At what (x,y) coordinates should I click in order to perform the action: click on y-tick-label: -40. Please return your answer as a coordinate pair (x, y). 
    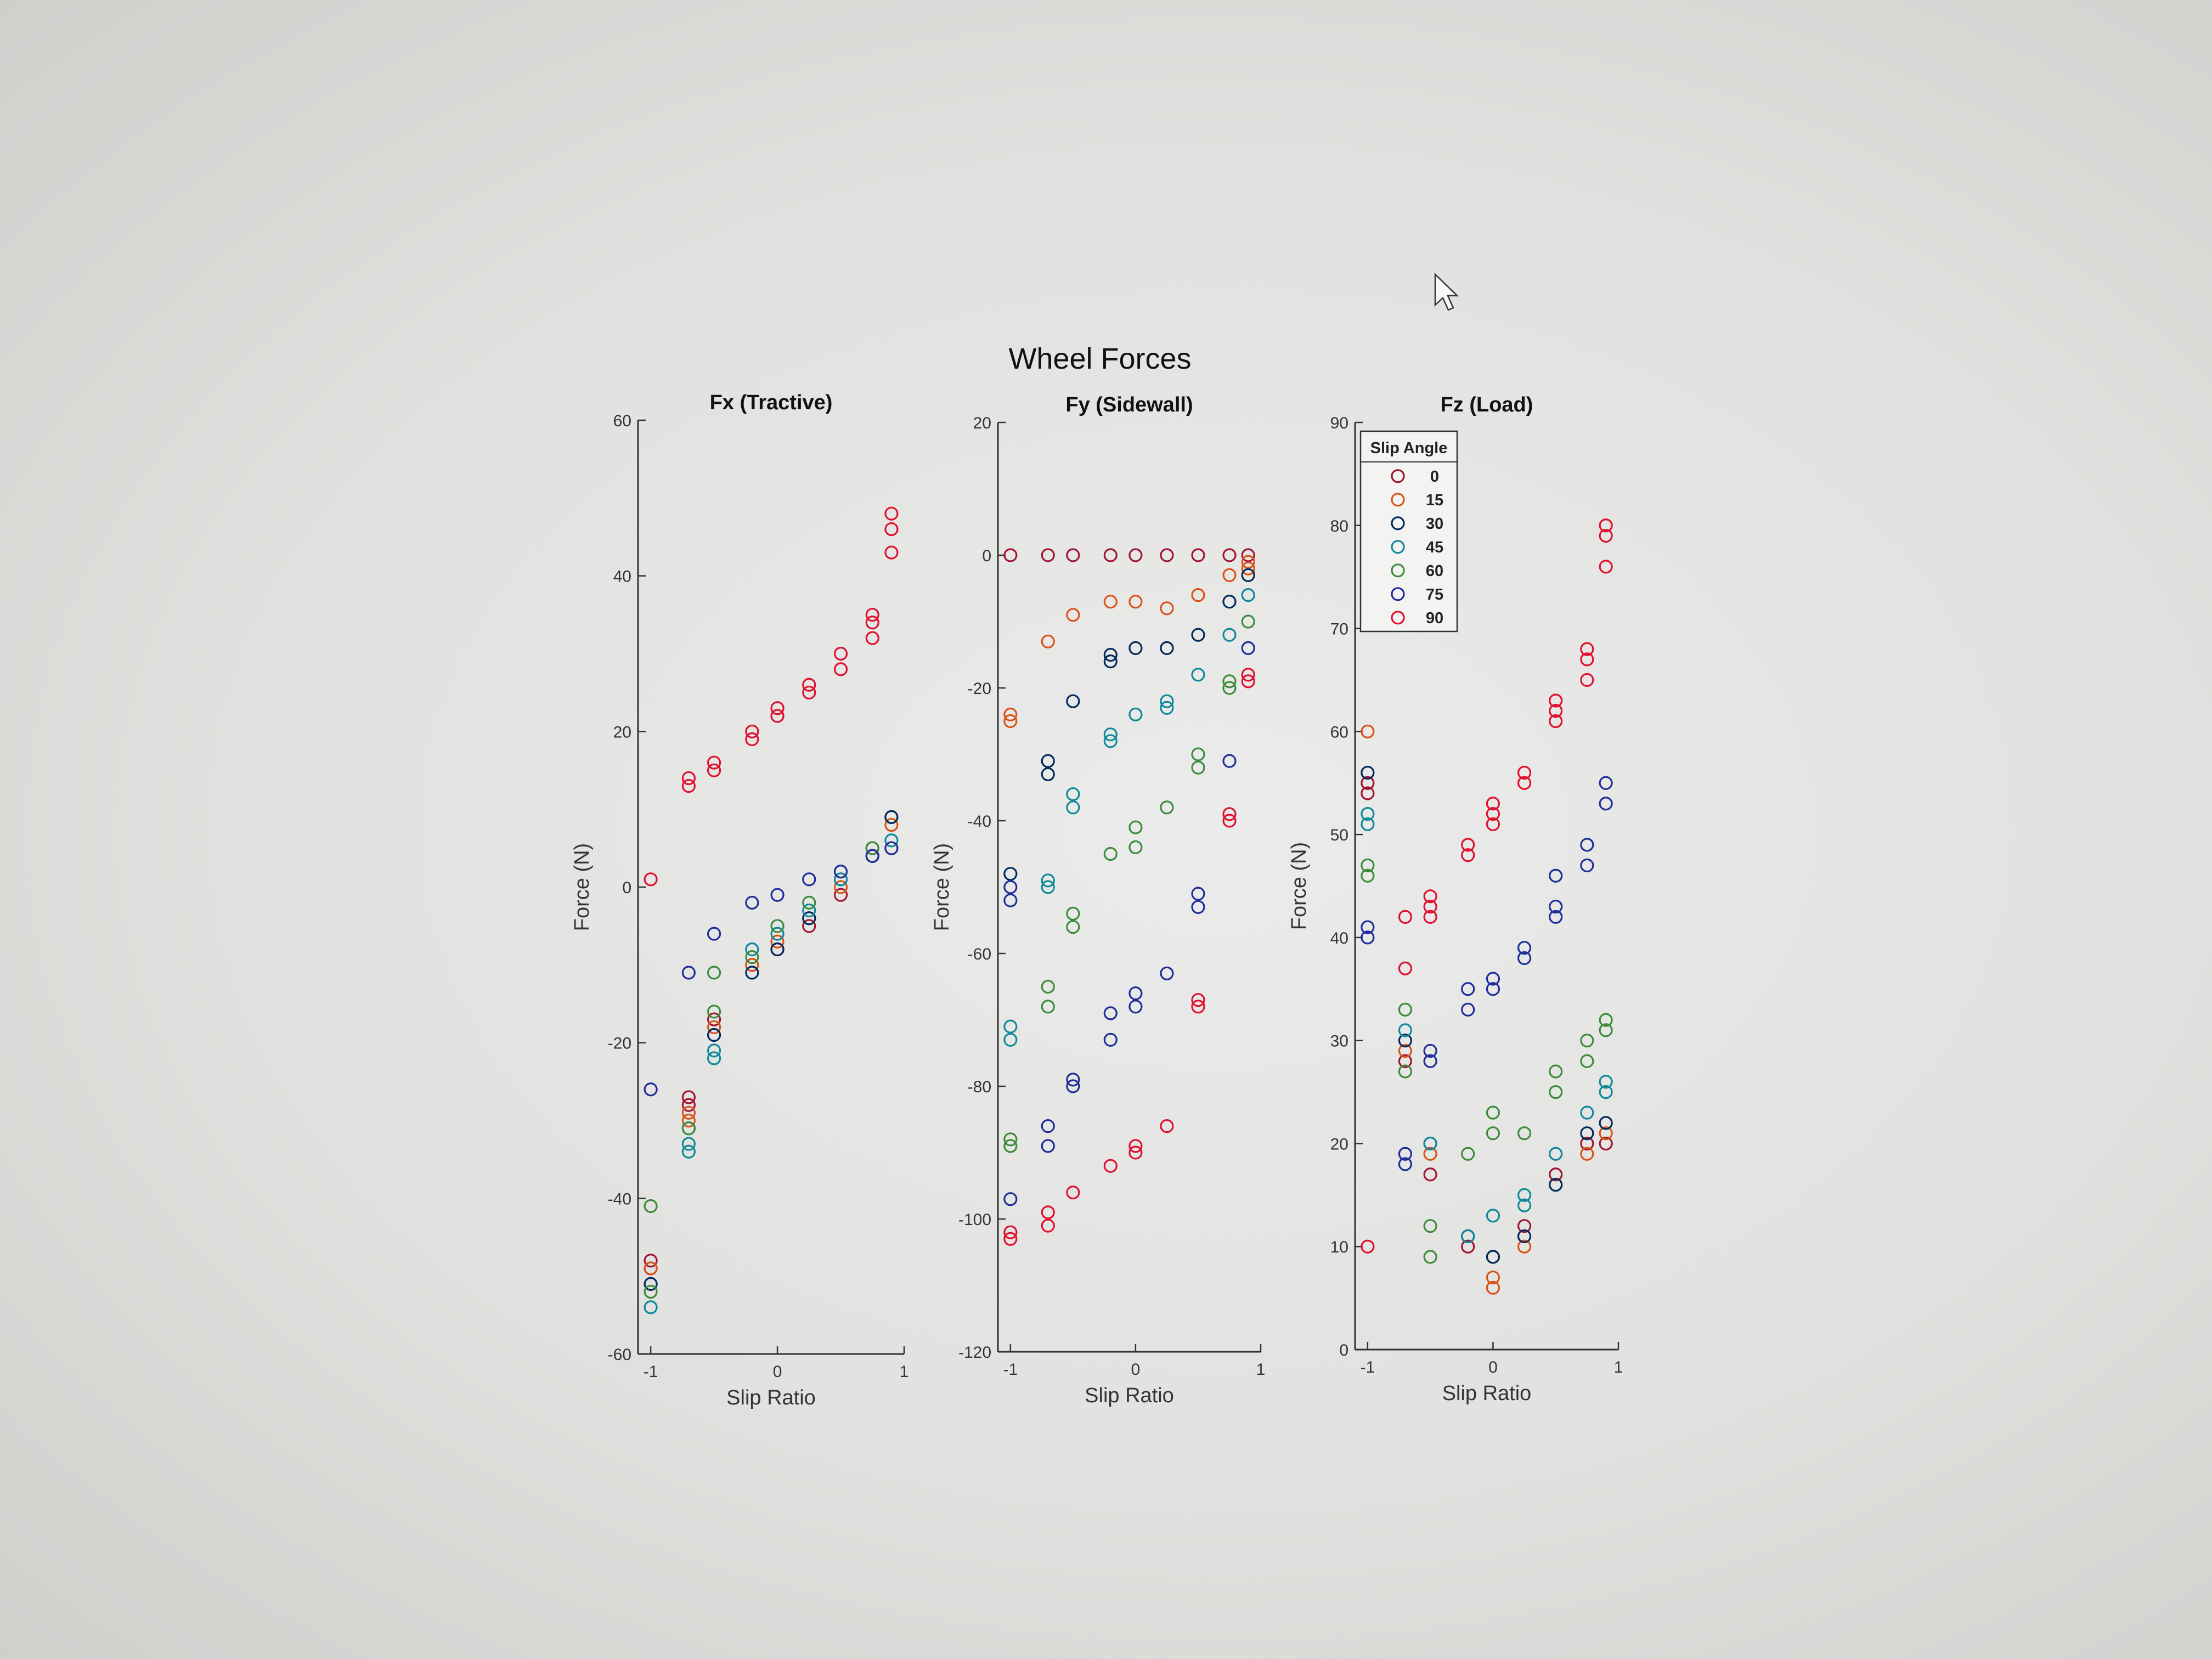
    Looking at the image, I should click on (979, 821).